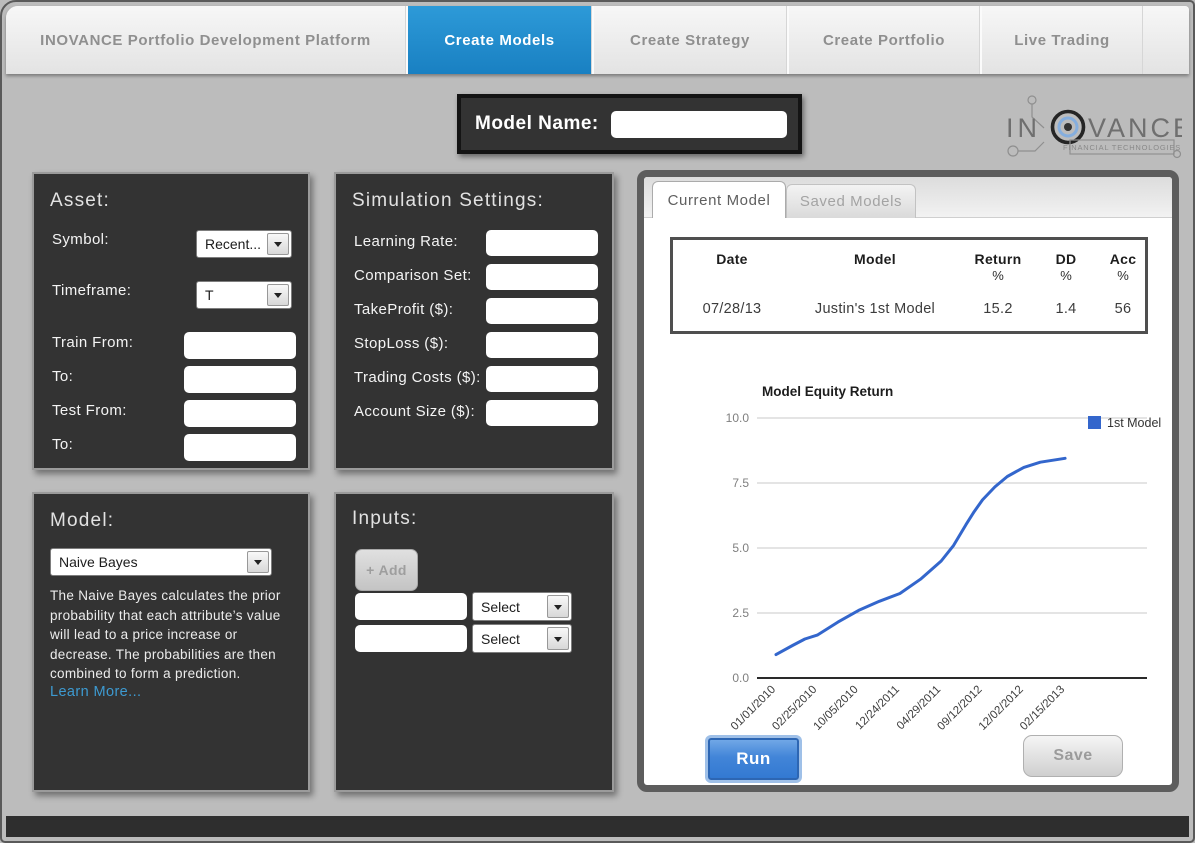 This screenshot has width=1195, height=843. I want to click on model-panel-title: Model:, so click(82, 520).